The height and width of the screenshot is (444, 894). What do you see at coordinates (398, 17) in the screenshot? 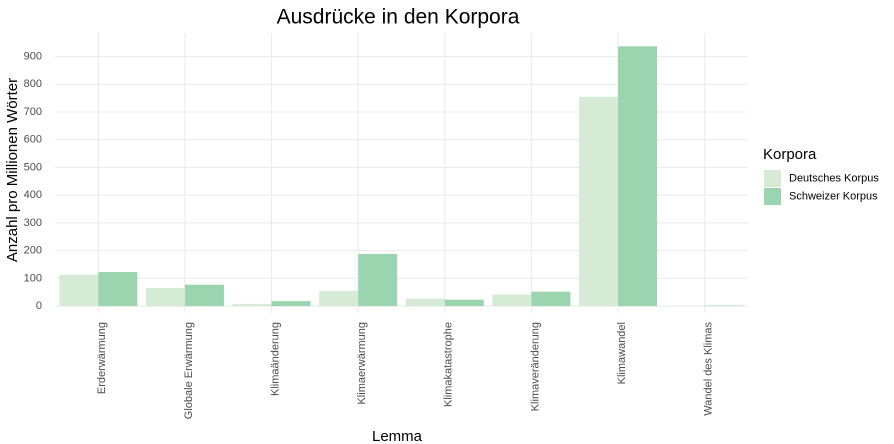
I see `chart-title: Ausdrücke in den Korpora` at bounding box center [398, 17].